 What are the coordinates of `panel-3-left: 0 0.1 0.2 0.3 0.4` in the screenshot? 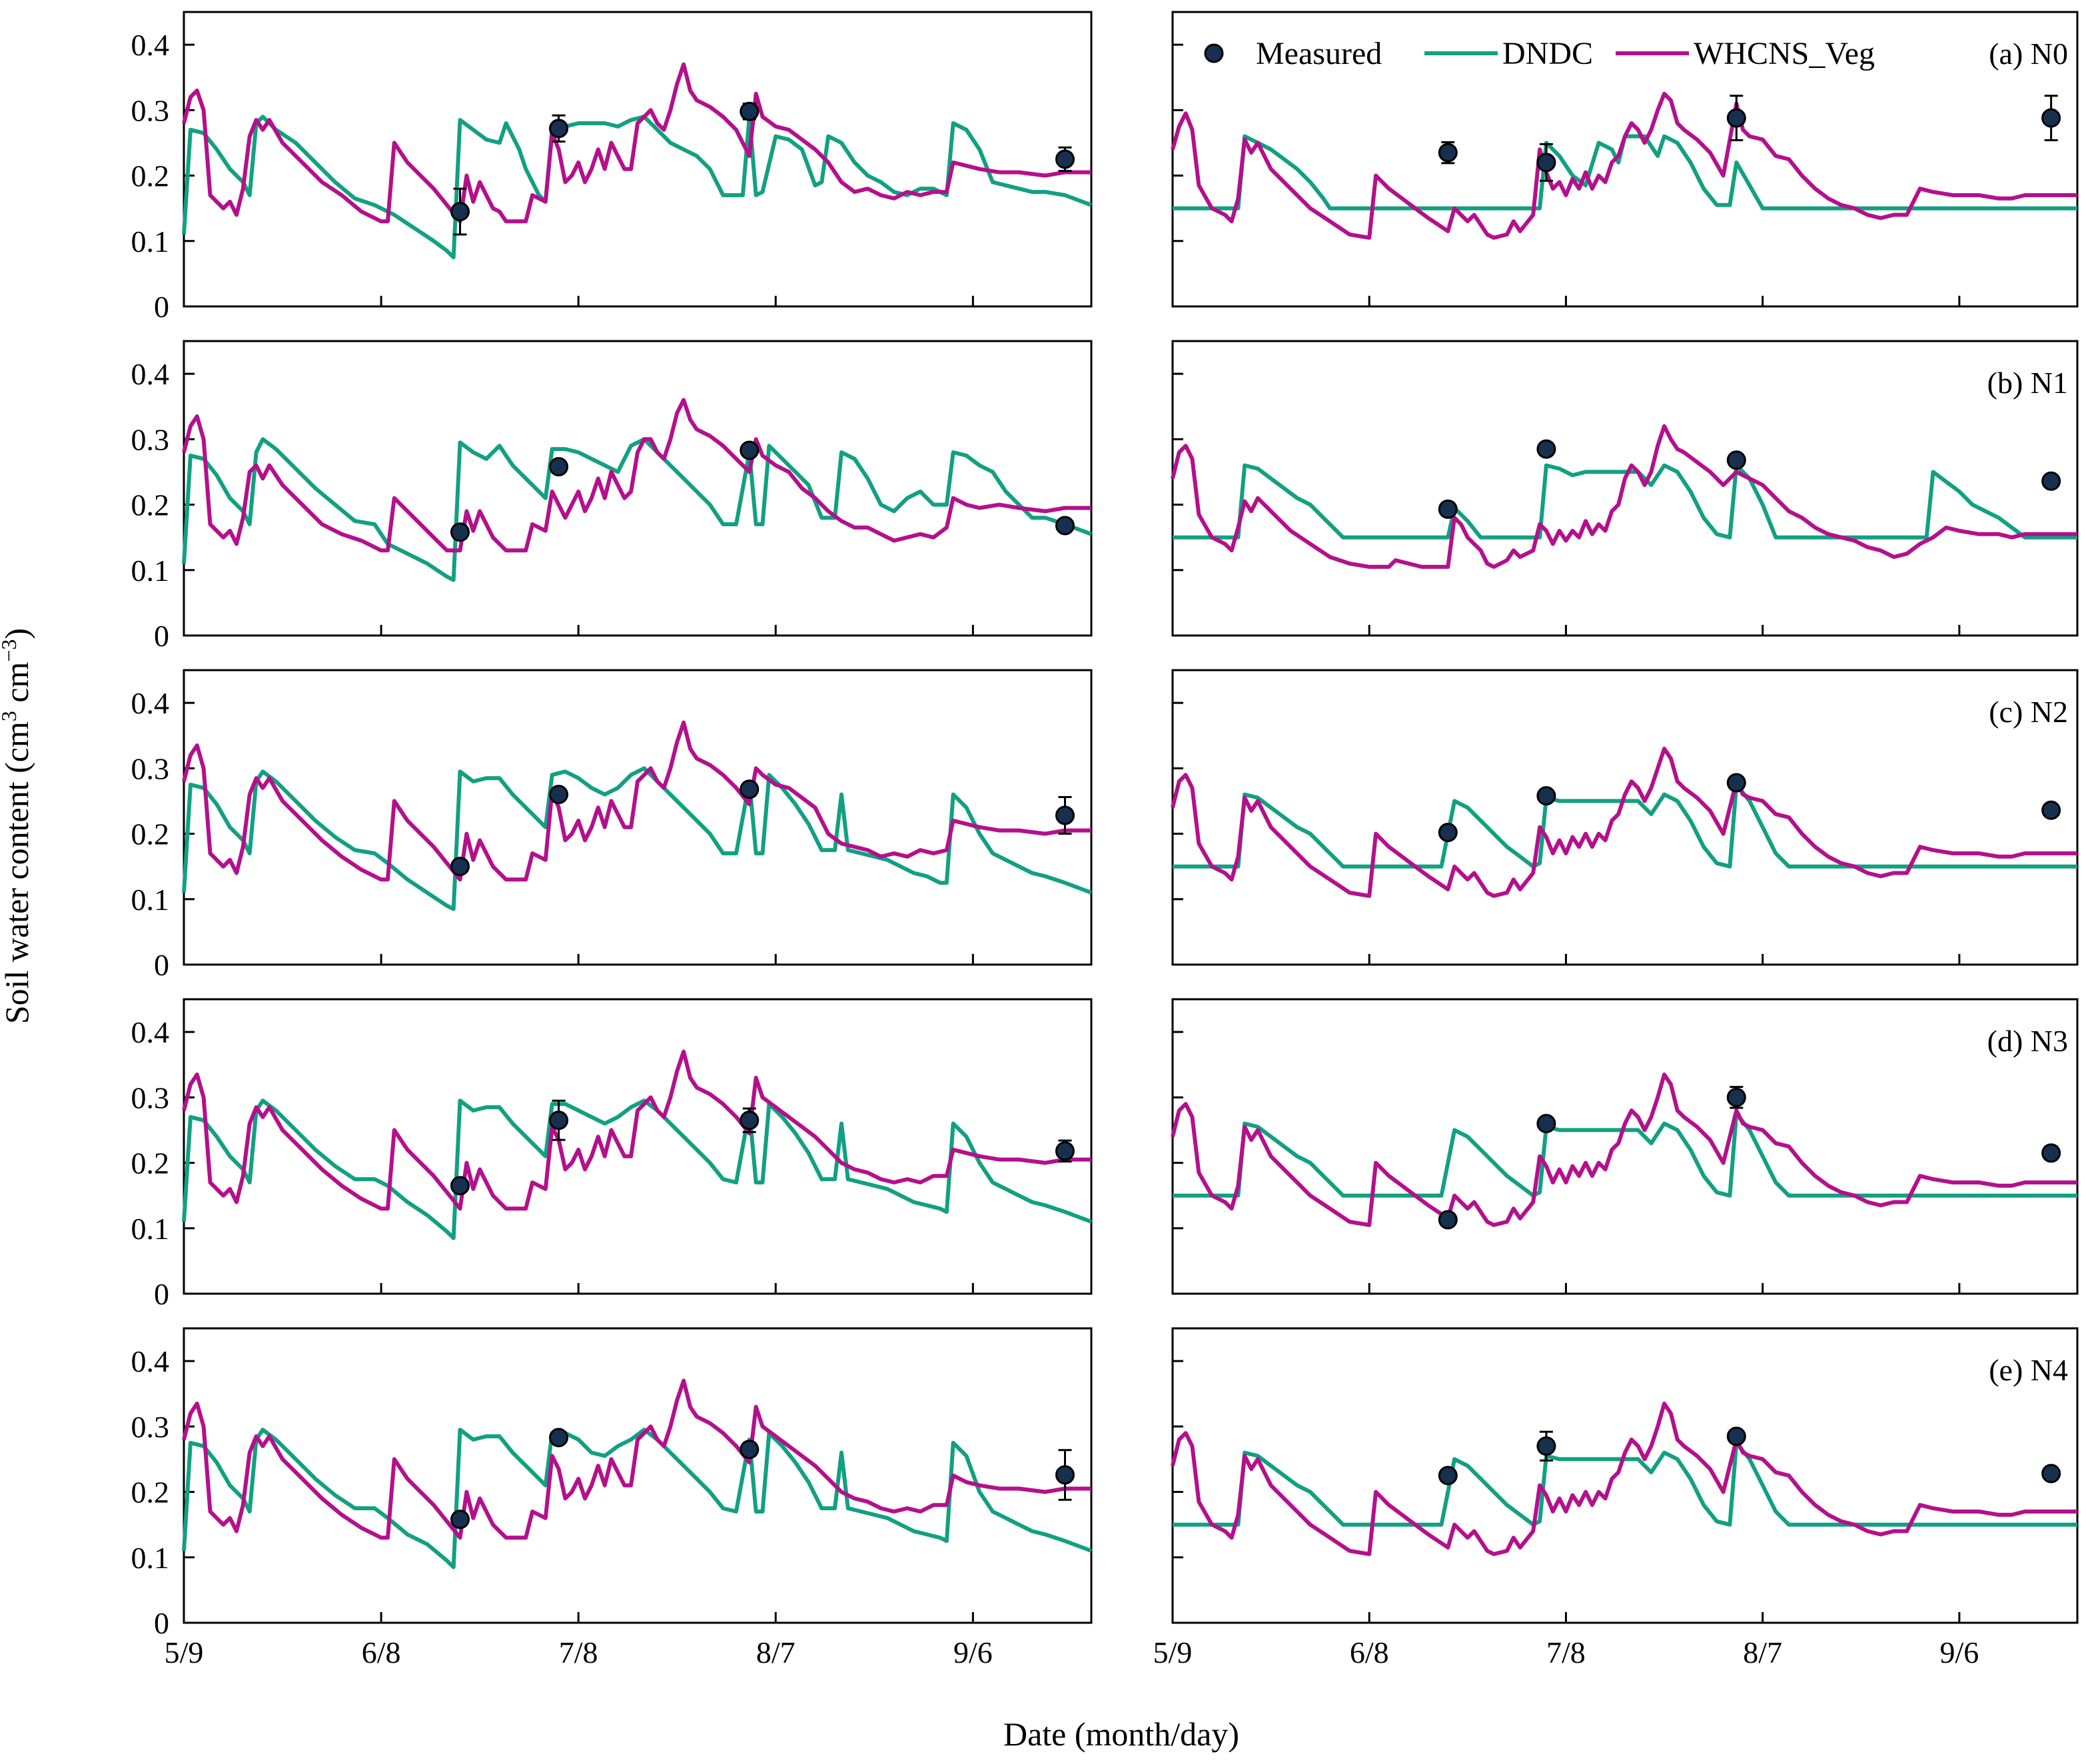 It's located at (612, 825).